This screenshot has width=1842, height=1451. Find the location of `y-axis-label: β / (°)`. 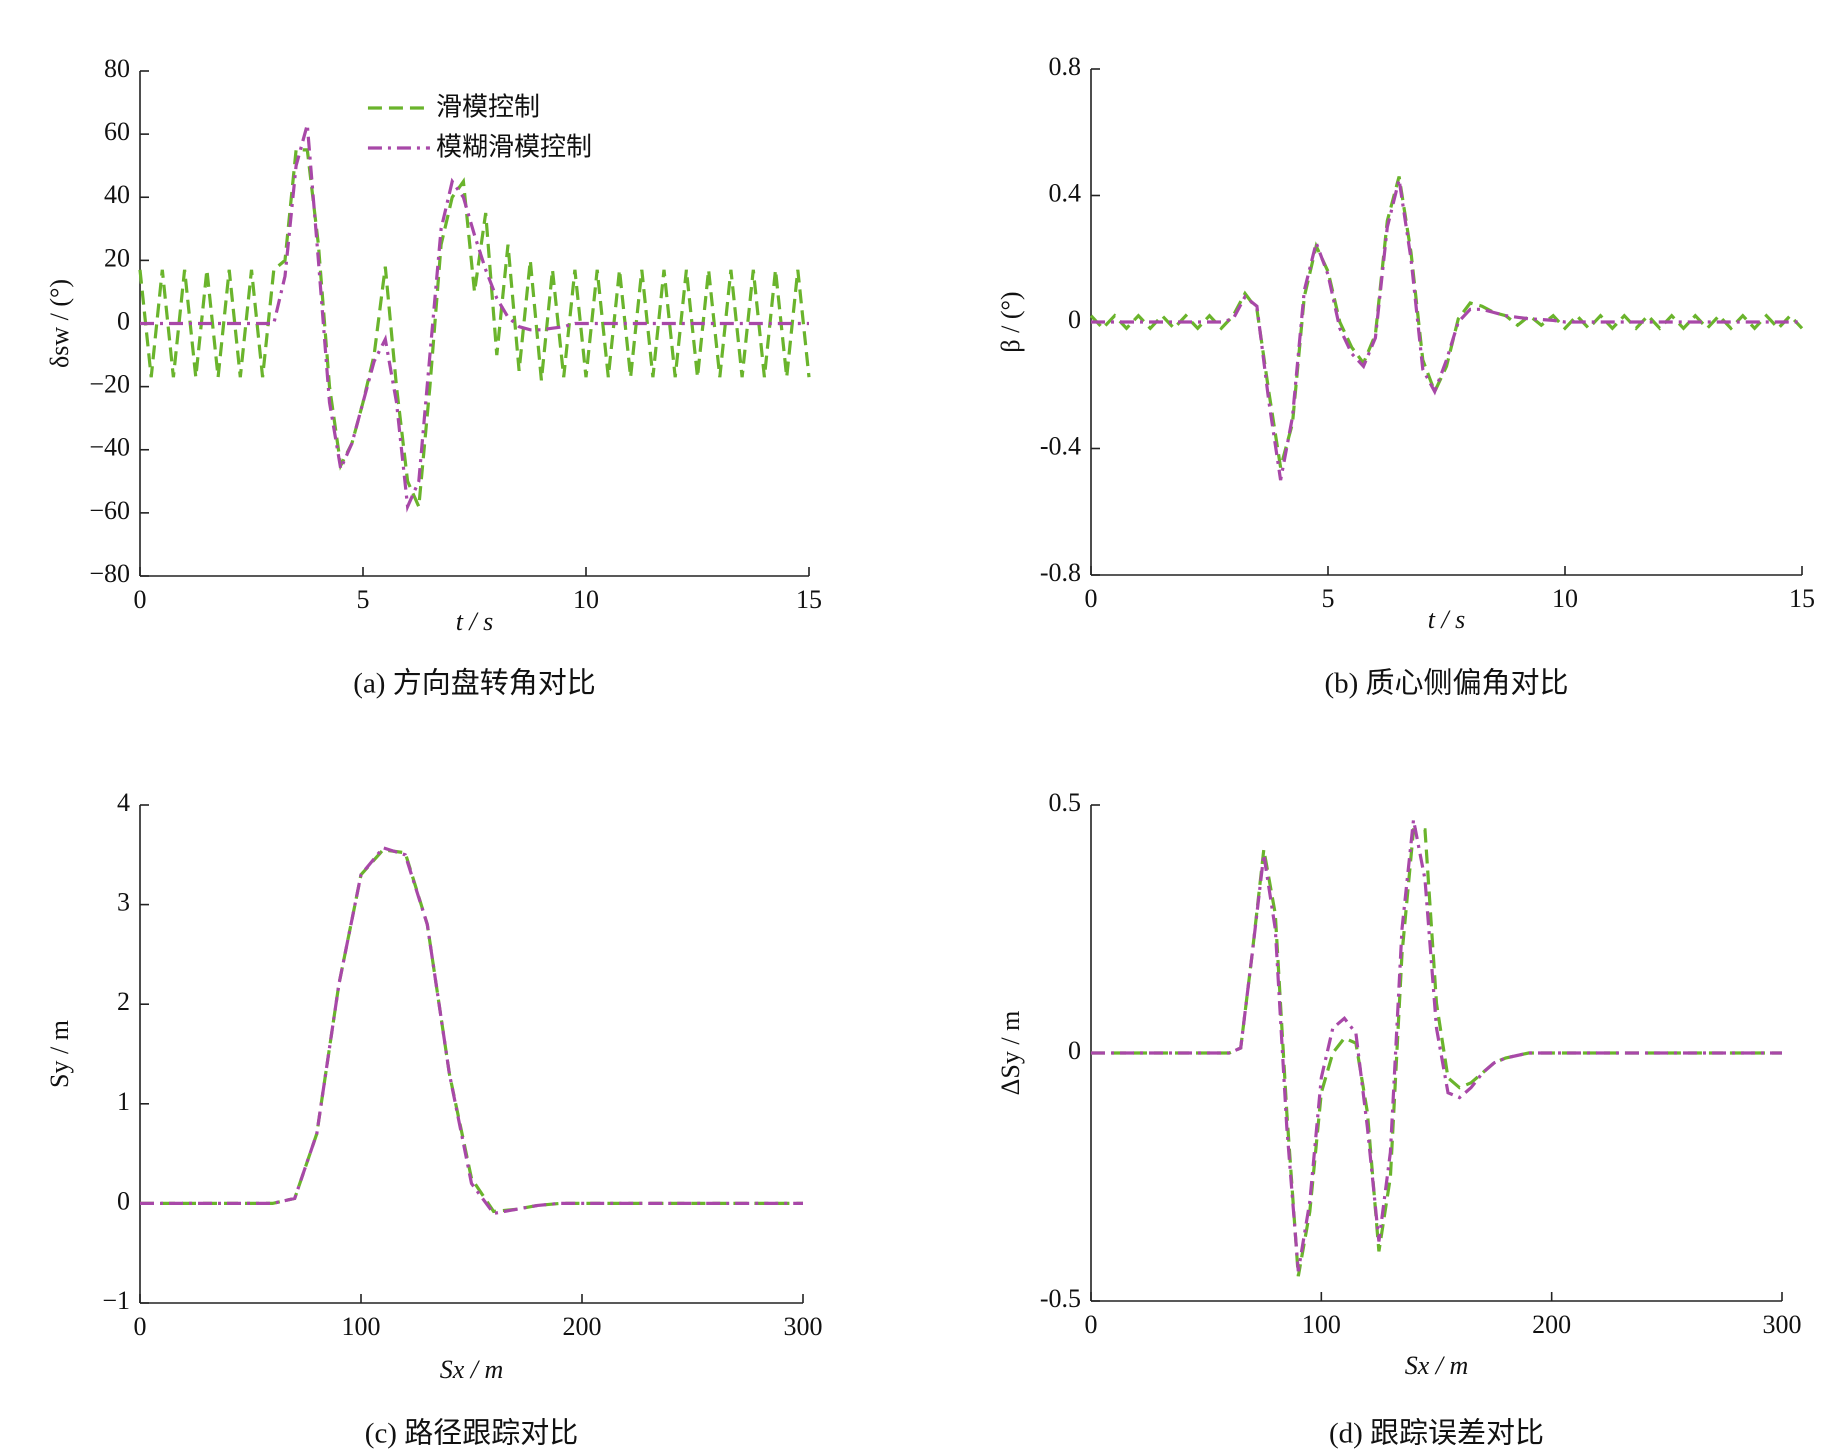

y-axis-label: β / (°) is located at coordinates (1010, 321).